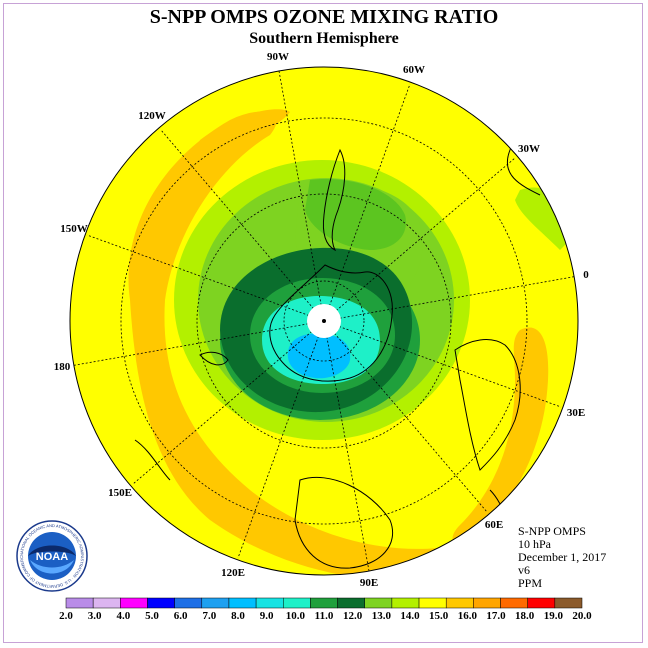  What do you see at coordinates (534, 544) in the screenshot?
I see `info-pressure: 10 hPa` at bounding box center [534, 544].